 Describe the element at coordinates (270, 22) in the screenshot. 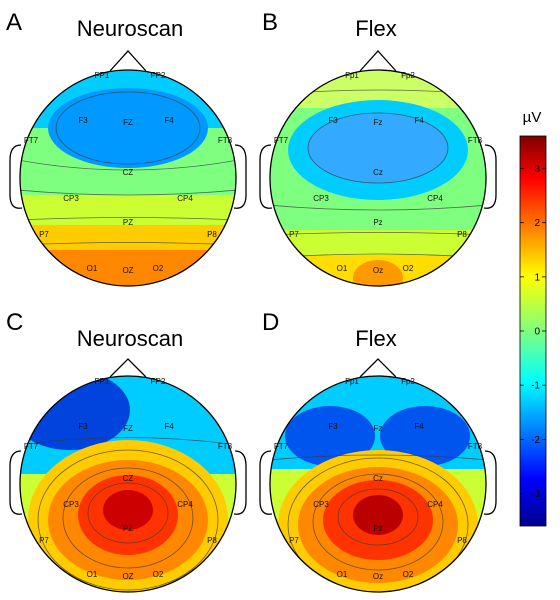

I see `panel-letter: B` at that location.